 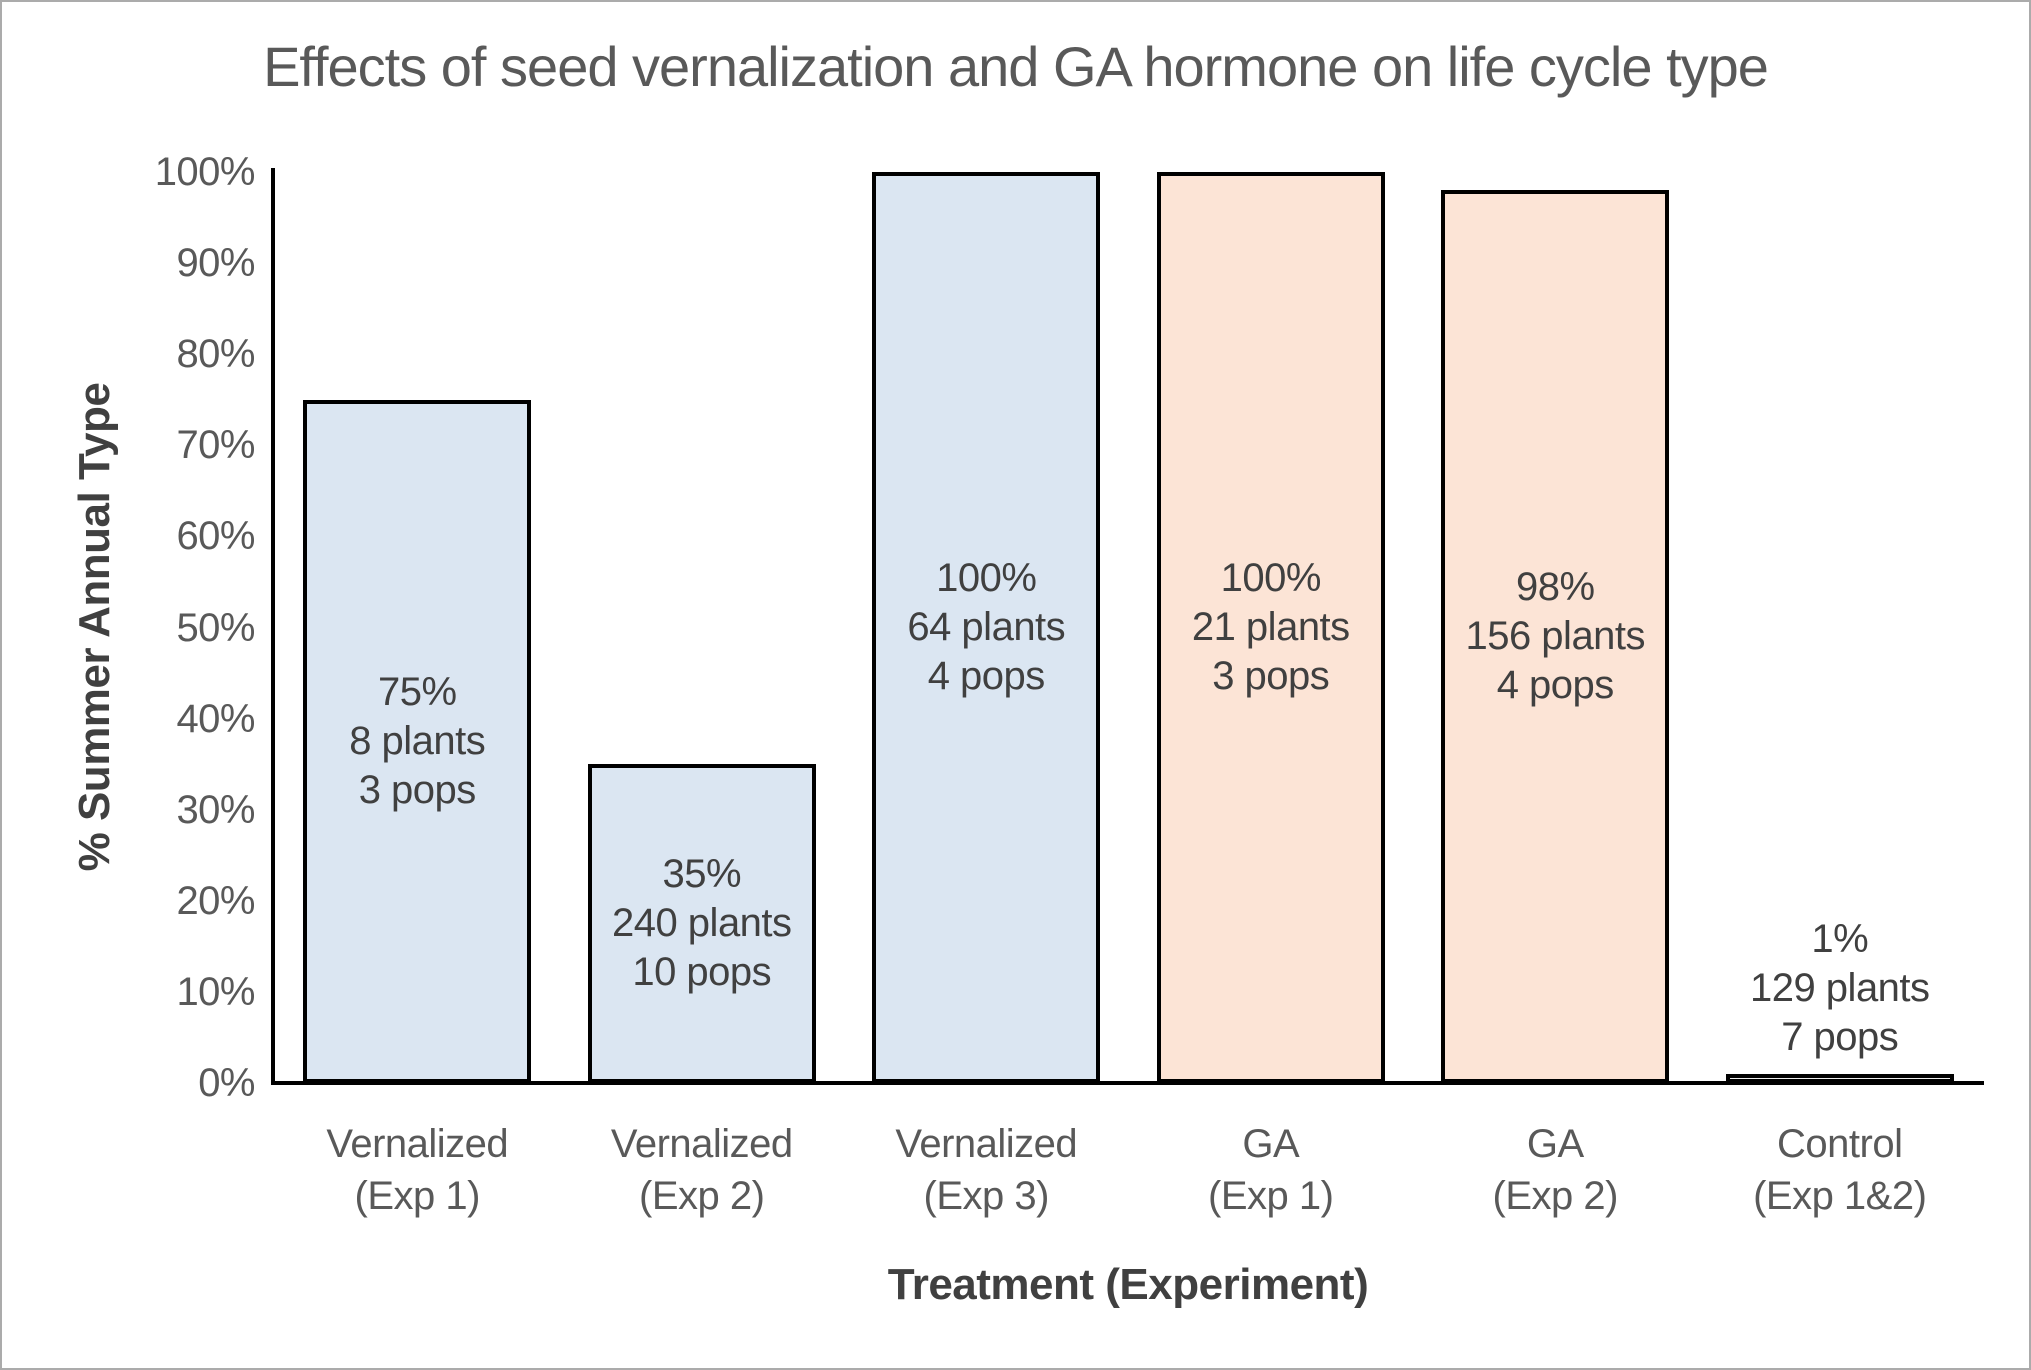 I want to click on bar-label-line: 1%, so click(x=1840, y=938).